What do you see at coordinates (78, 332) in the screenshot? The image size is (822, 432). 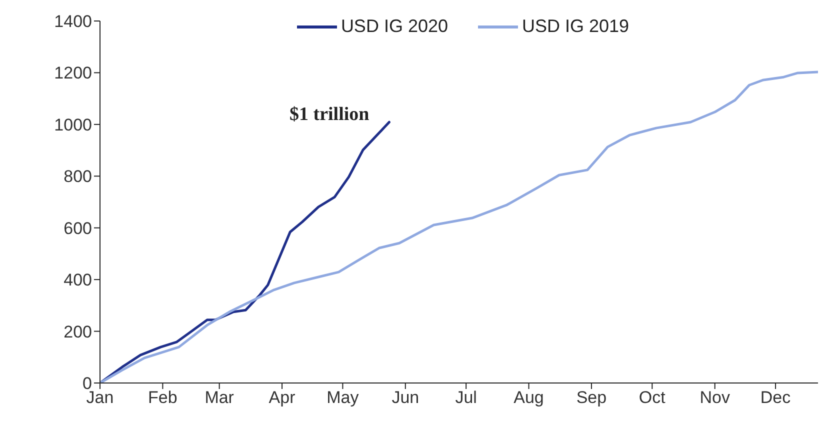 I see `y-tick-label: 200` at bounding box center [78, 332].